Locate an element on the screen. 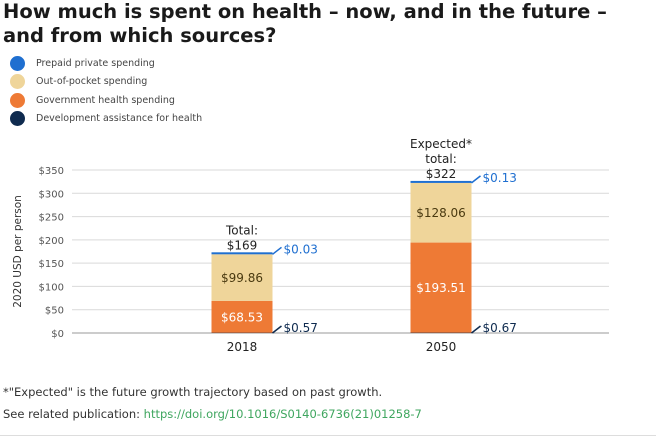 The height and width of the screenshot is (437, 656). y-tick-label: $150 is located at coordinates (51, 264).